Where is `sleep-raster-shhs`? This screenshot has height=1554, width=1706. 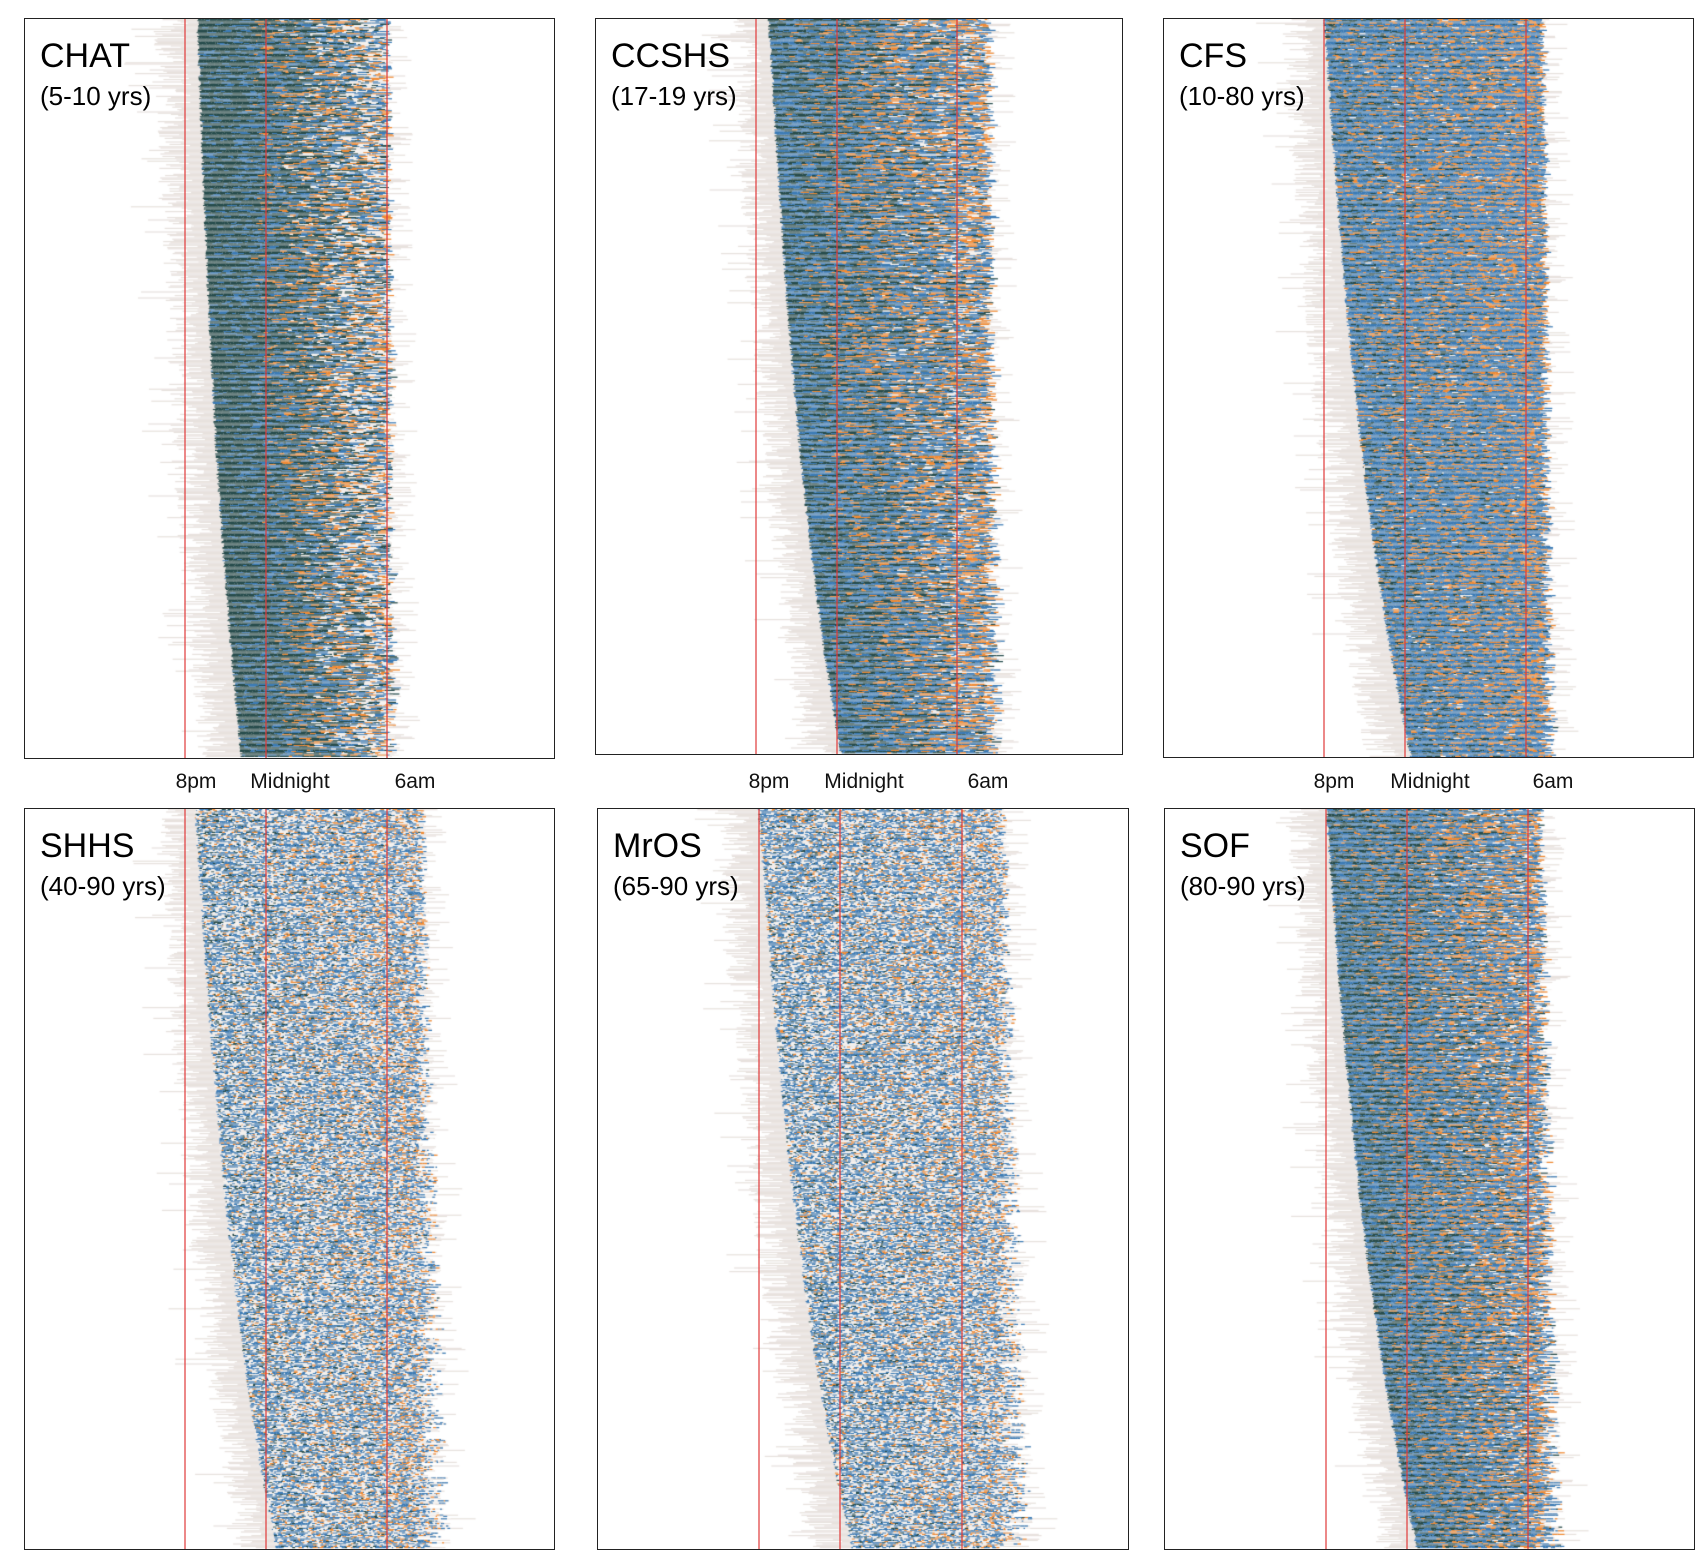
sleep-raster-shhs is located at coordinates (289, 1179).